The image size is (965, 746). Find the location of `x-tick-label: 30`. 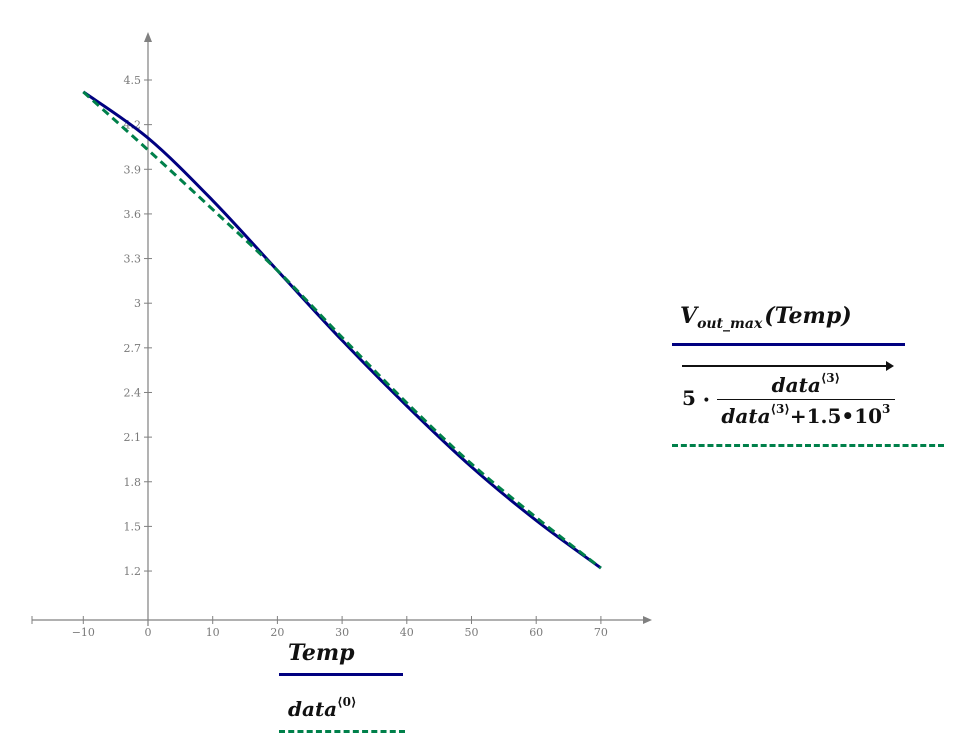

x-tick-label: 30 is located at coordinates (342, 632).